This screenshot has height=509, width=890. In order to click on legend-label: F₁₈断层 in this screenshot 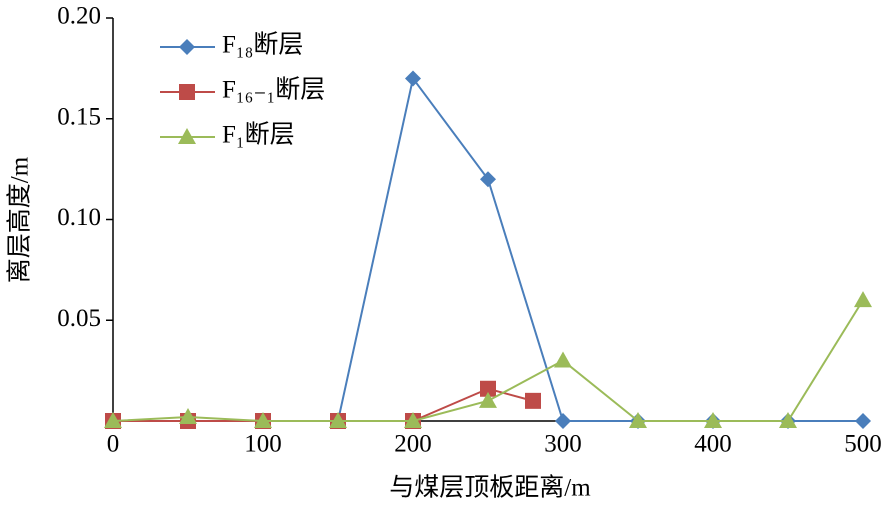, I will do `click(262, 45)`.